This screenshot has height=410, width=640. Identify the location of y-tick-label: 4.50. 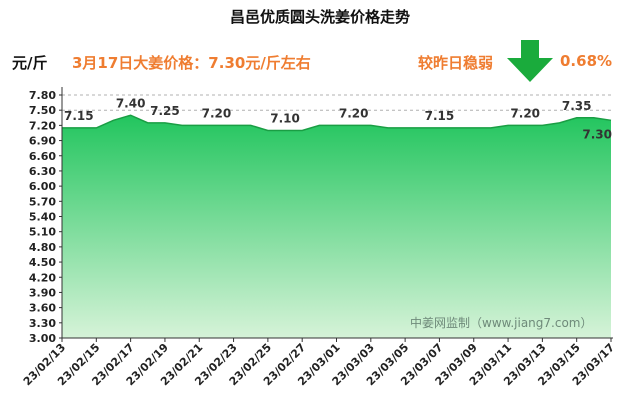
(42, 262).